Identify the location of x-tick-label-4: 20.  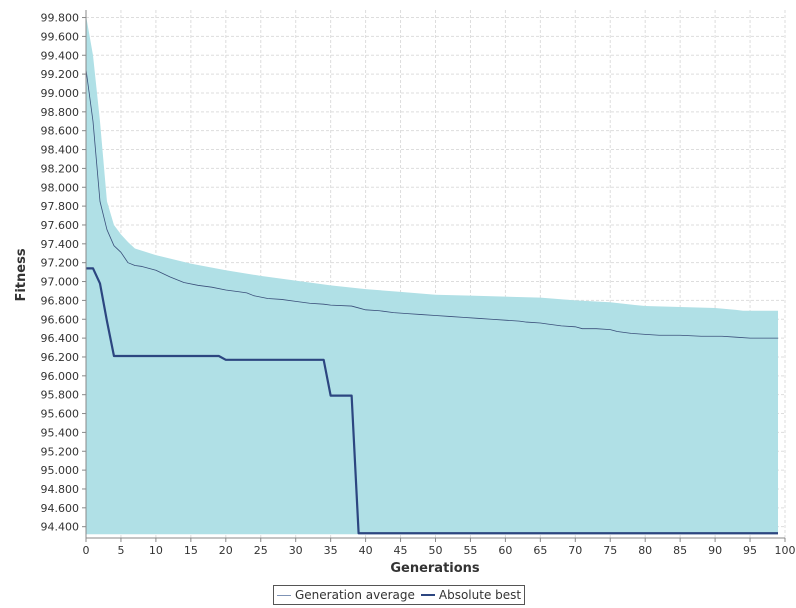
(226, 550).